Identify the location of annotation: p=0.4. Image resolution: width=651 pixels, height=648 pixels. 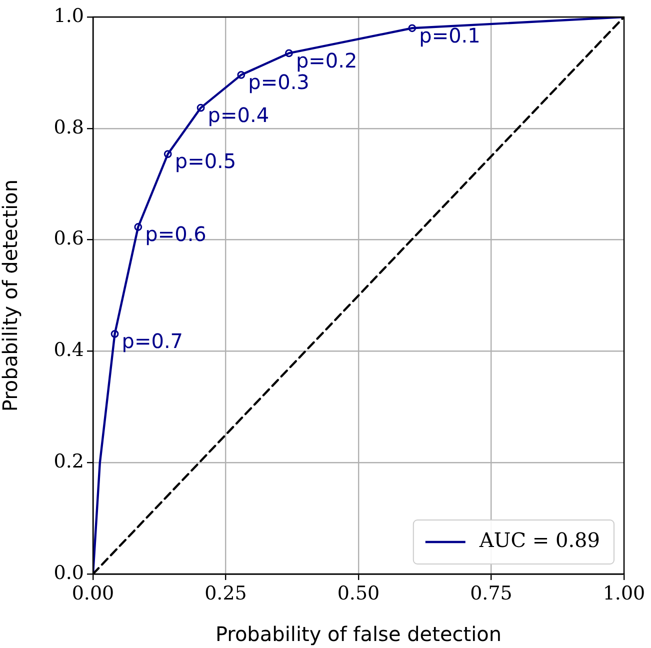
(239, 114).